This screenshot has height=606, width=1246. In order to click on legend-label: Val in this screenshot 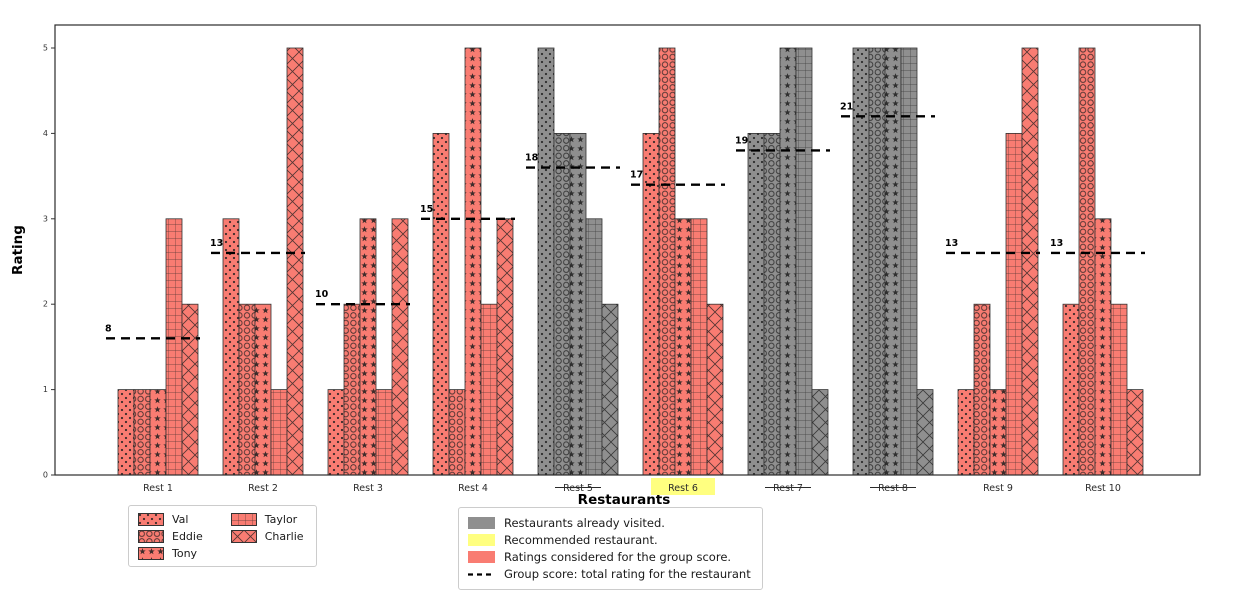, I will do `click(180, 519)`.